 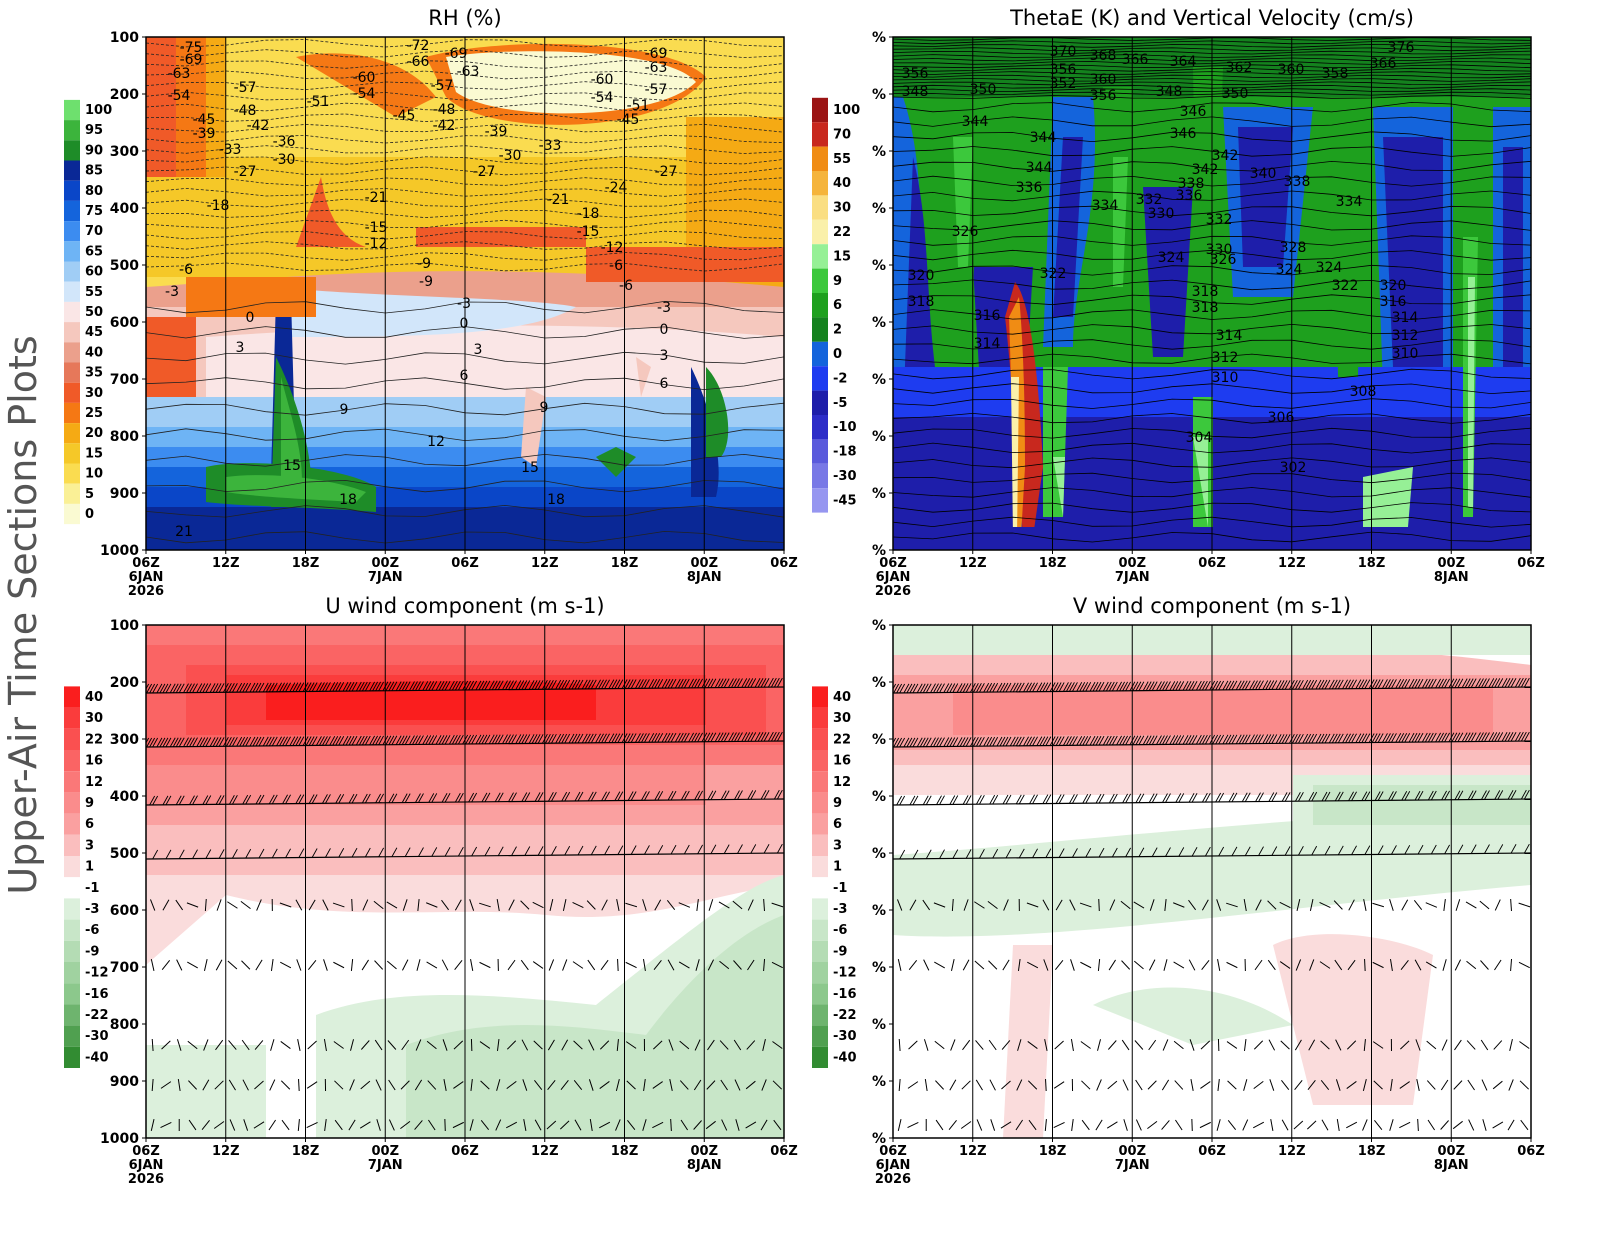 I want to click on contour-label: -48, so click(x=245, y=111).